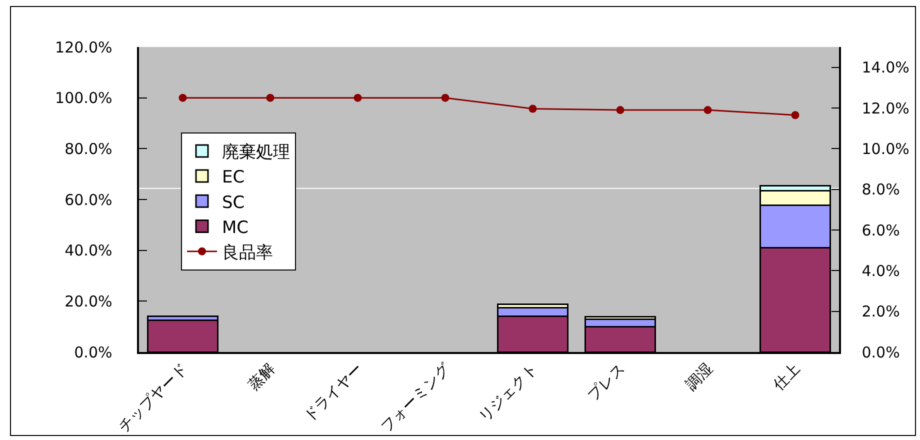  Describe the element at coordinates (83, 98) in the screenshot. I see `y-tick-label: 100.0%` at that location.